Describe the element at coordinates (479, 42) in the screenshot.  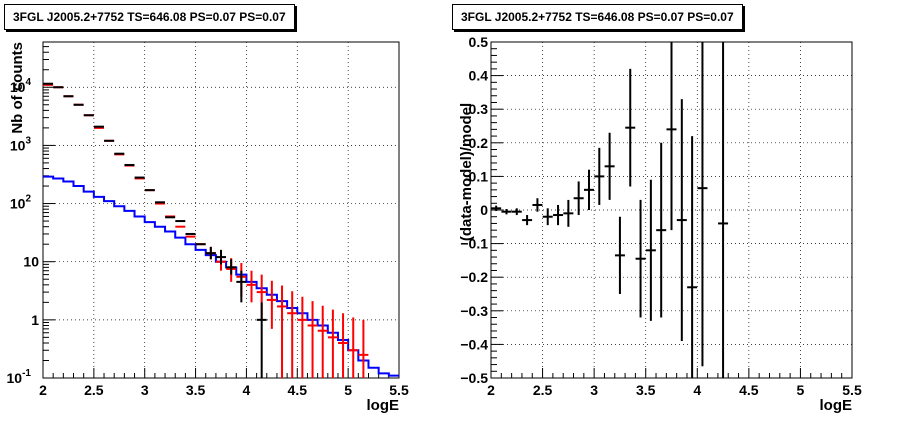
I see `y-tick-label: 0.5` at that location.